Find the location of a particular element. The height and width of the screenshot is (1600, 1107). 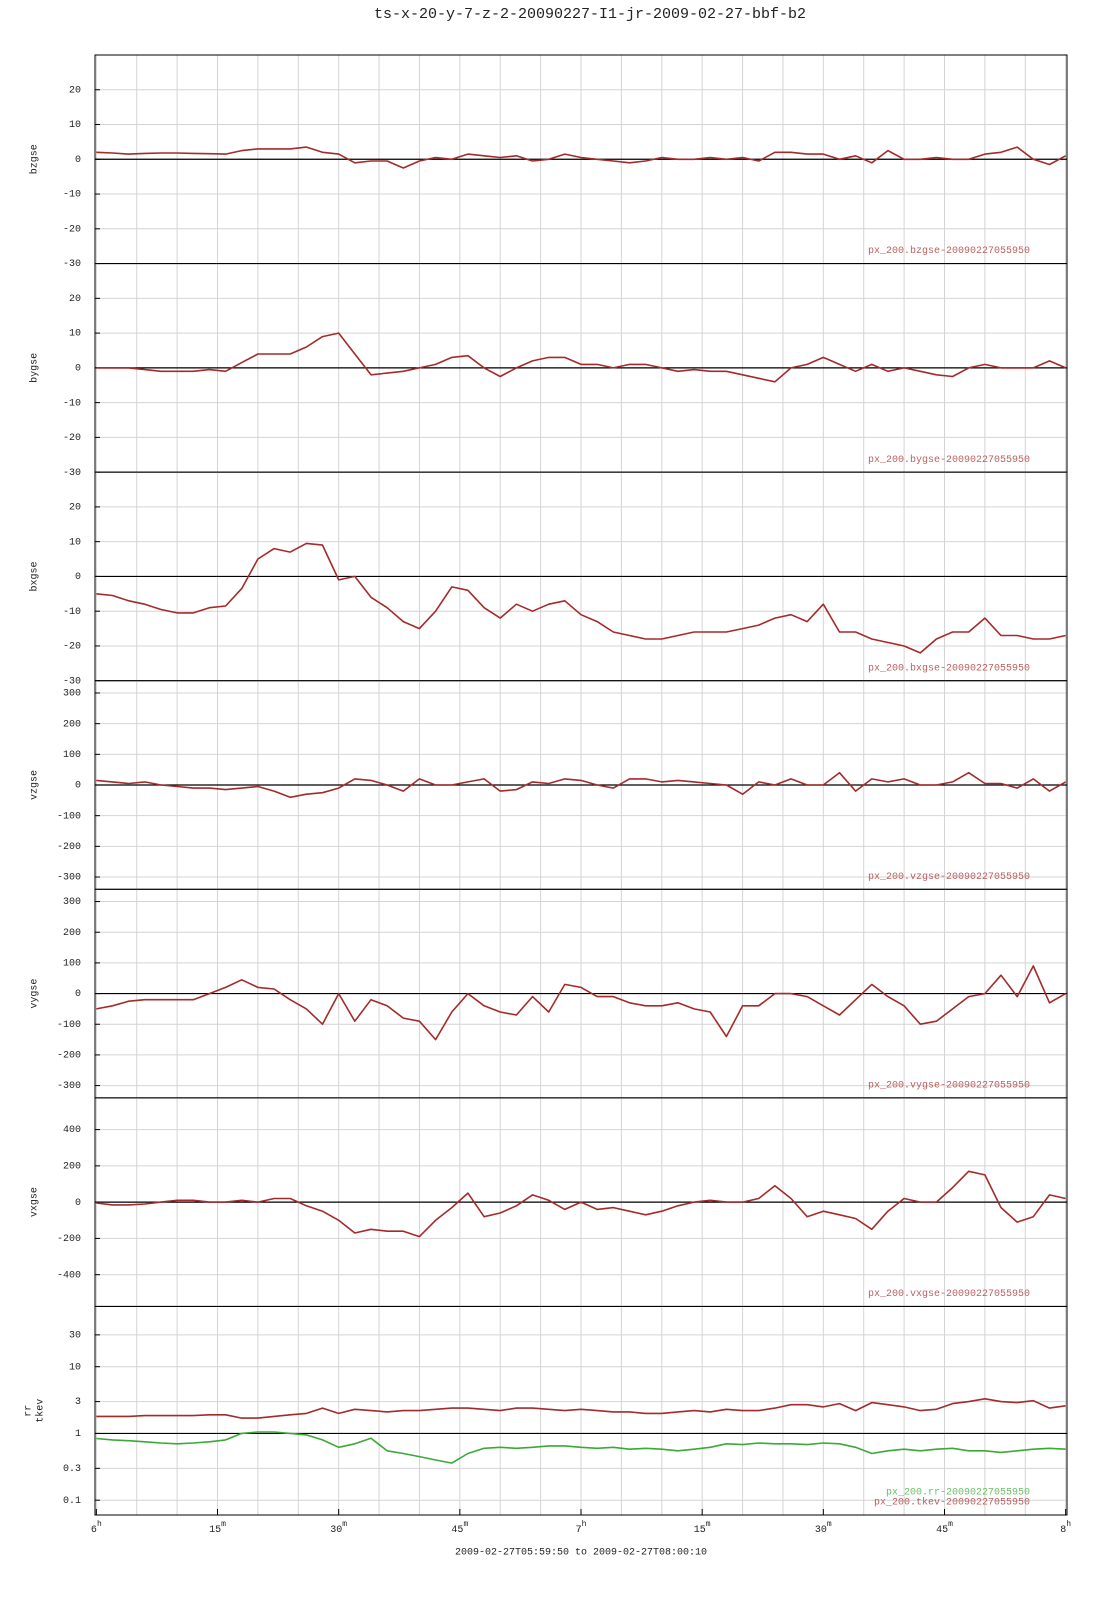

y-tick-label: 400 is located at coordinates (72, 1130).